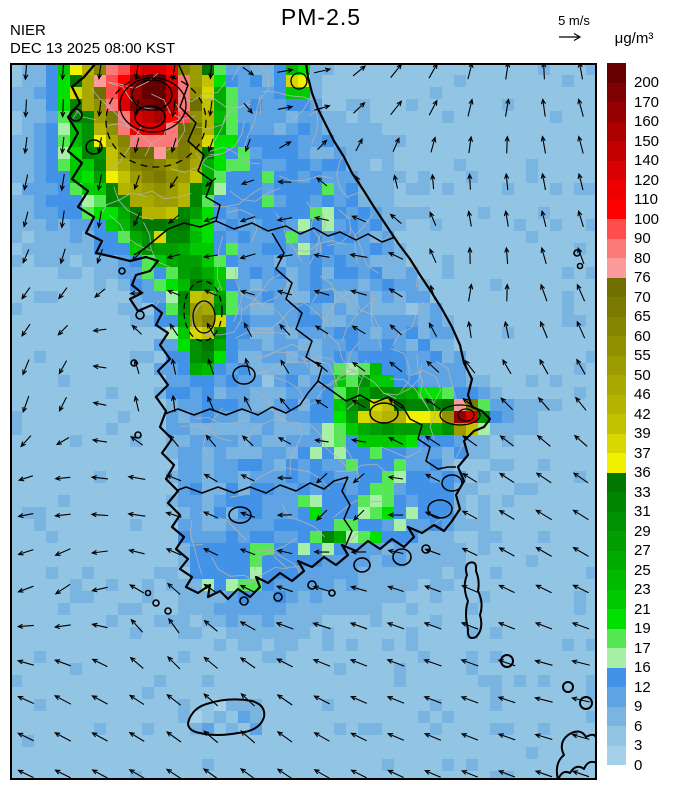 The width and height of the screenshot is (673, 795). Describe the element at coordinates (647, 219) in the screenshot. I see `colorbar-tick-label: 100` at that location.